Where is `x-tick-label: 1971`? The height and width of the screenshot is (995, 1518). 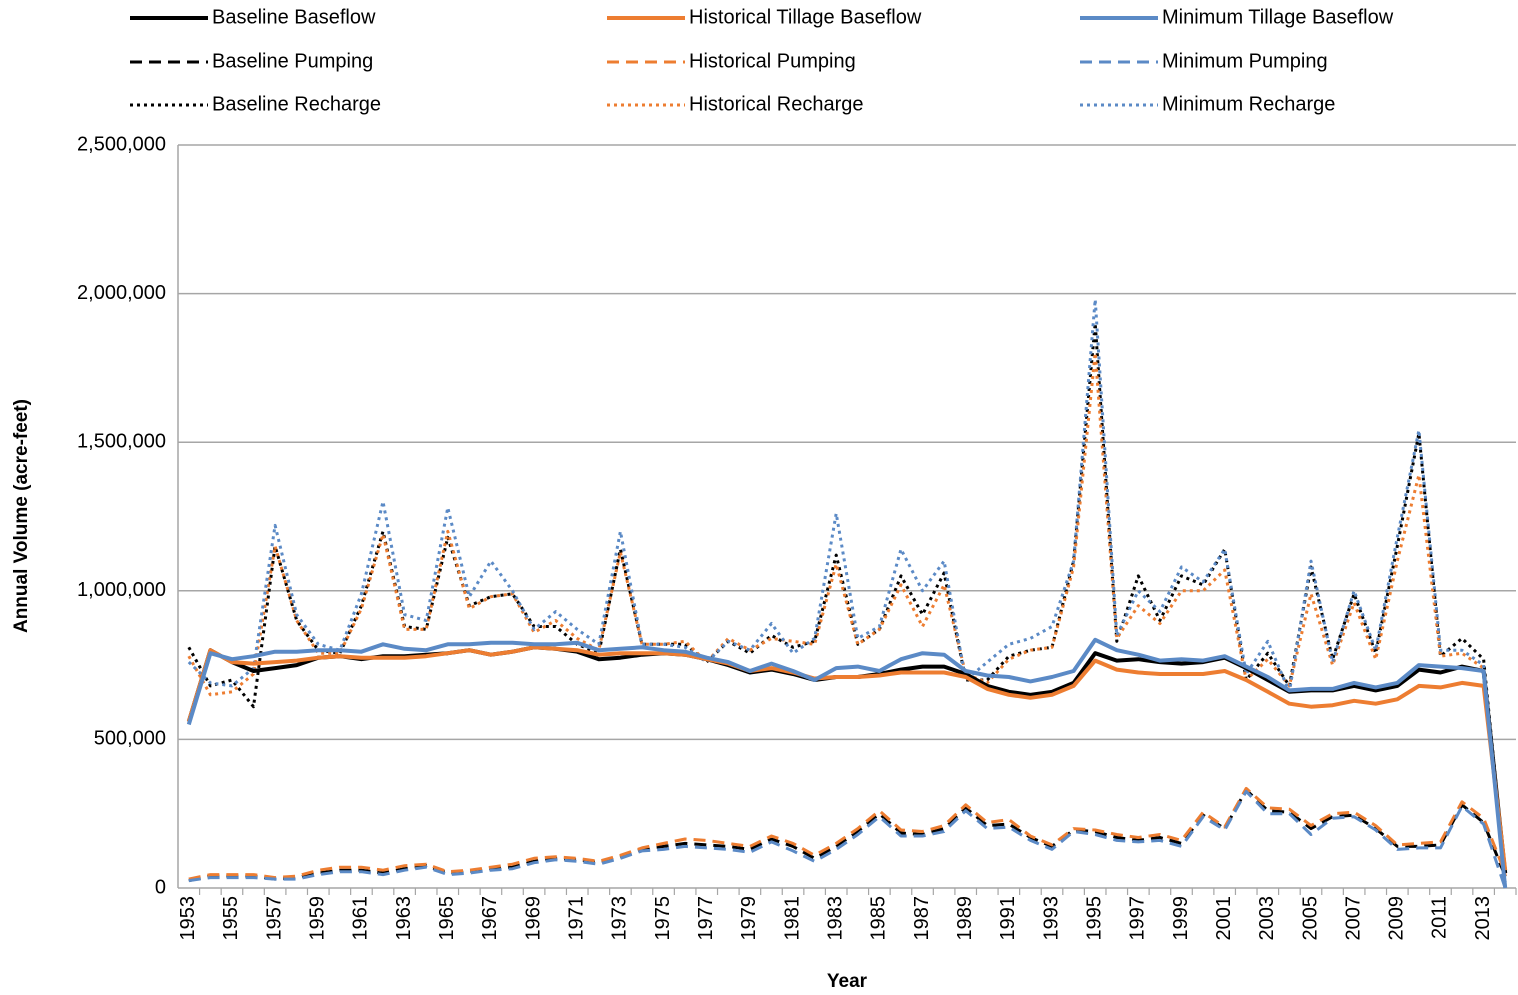
x-tick-label: 1971 is located at coordinates (577, 918).